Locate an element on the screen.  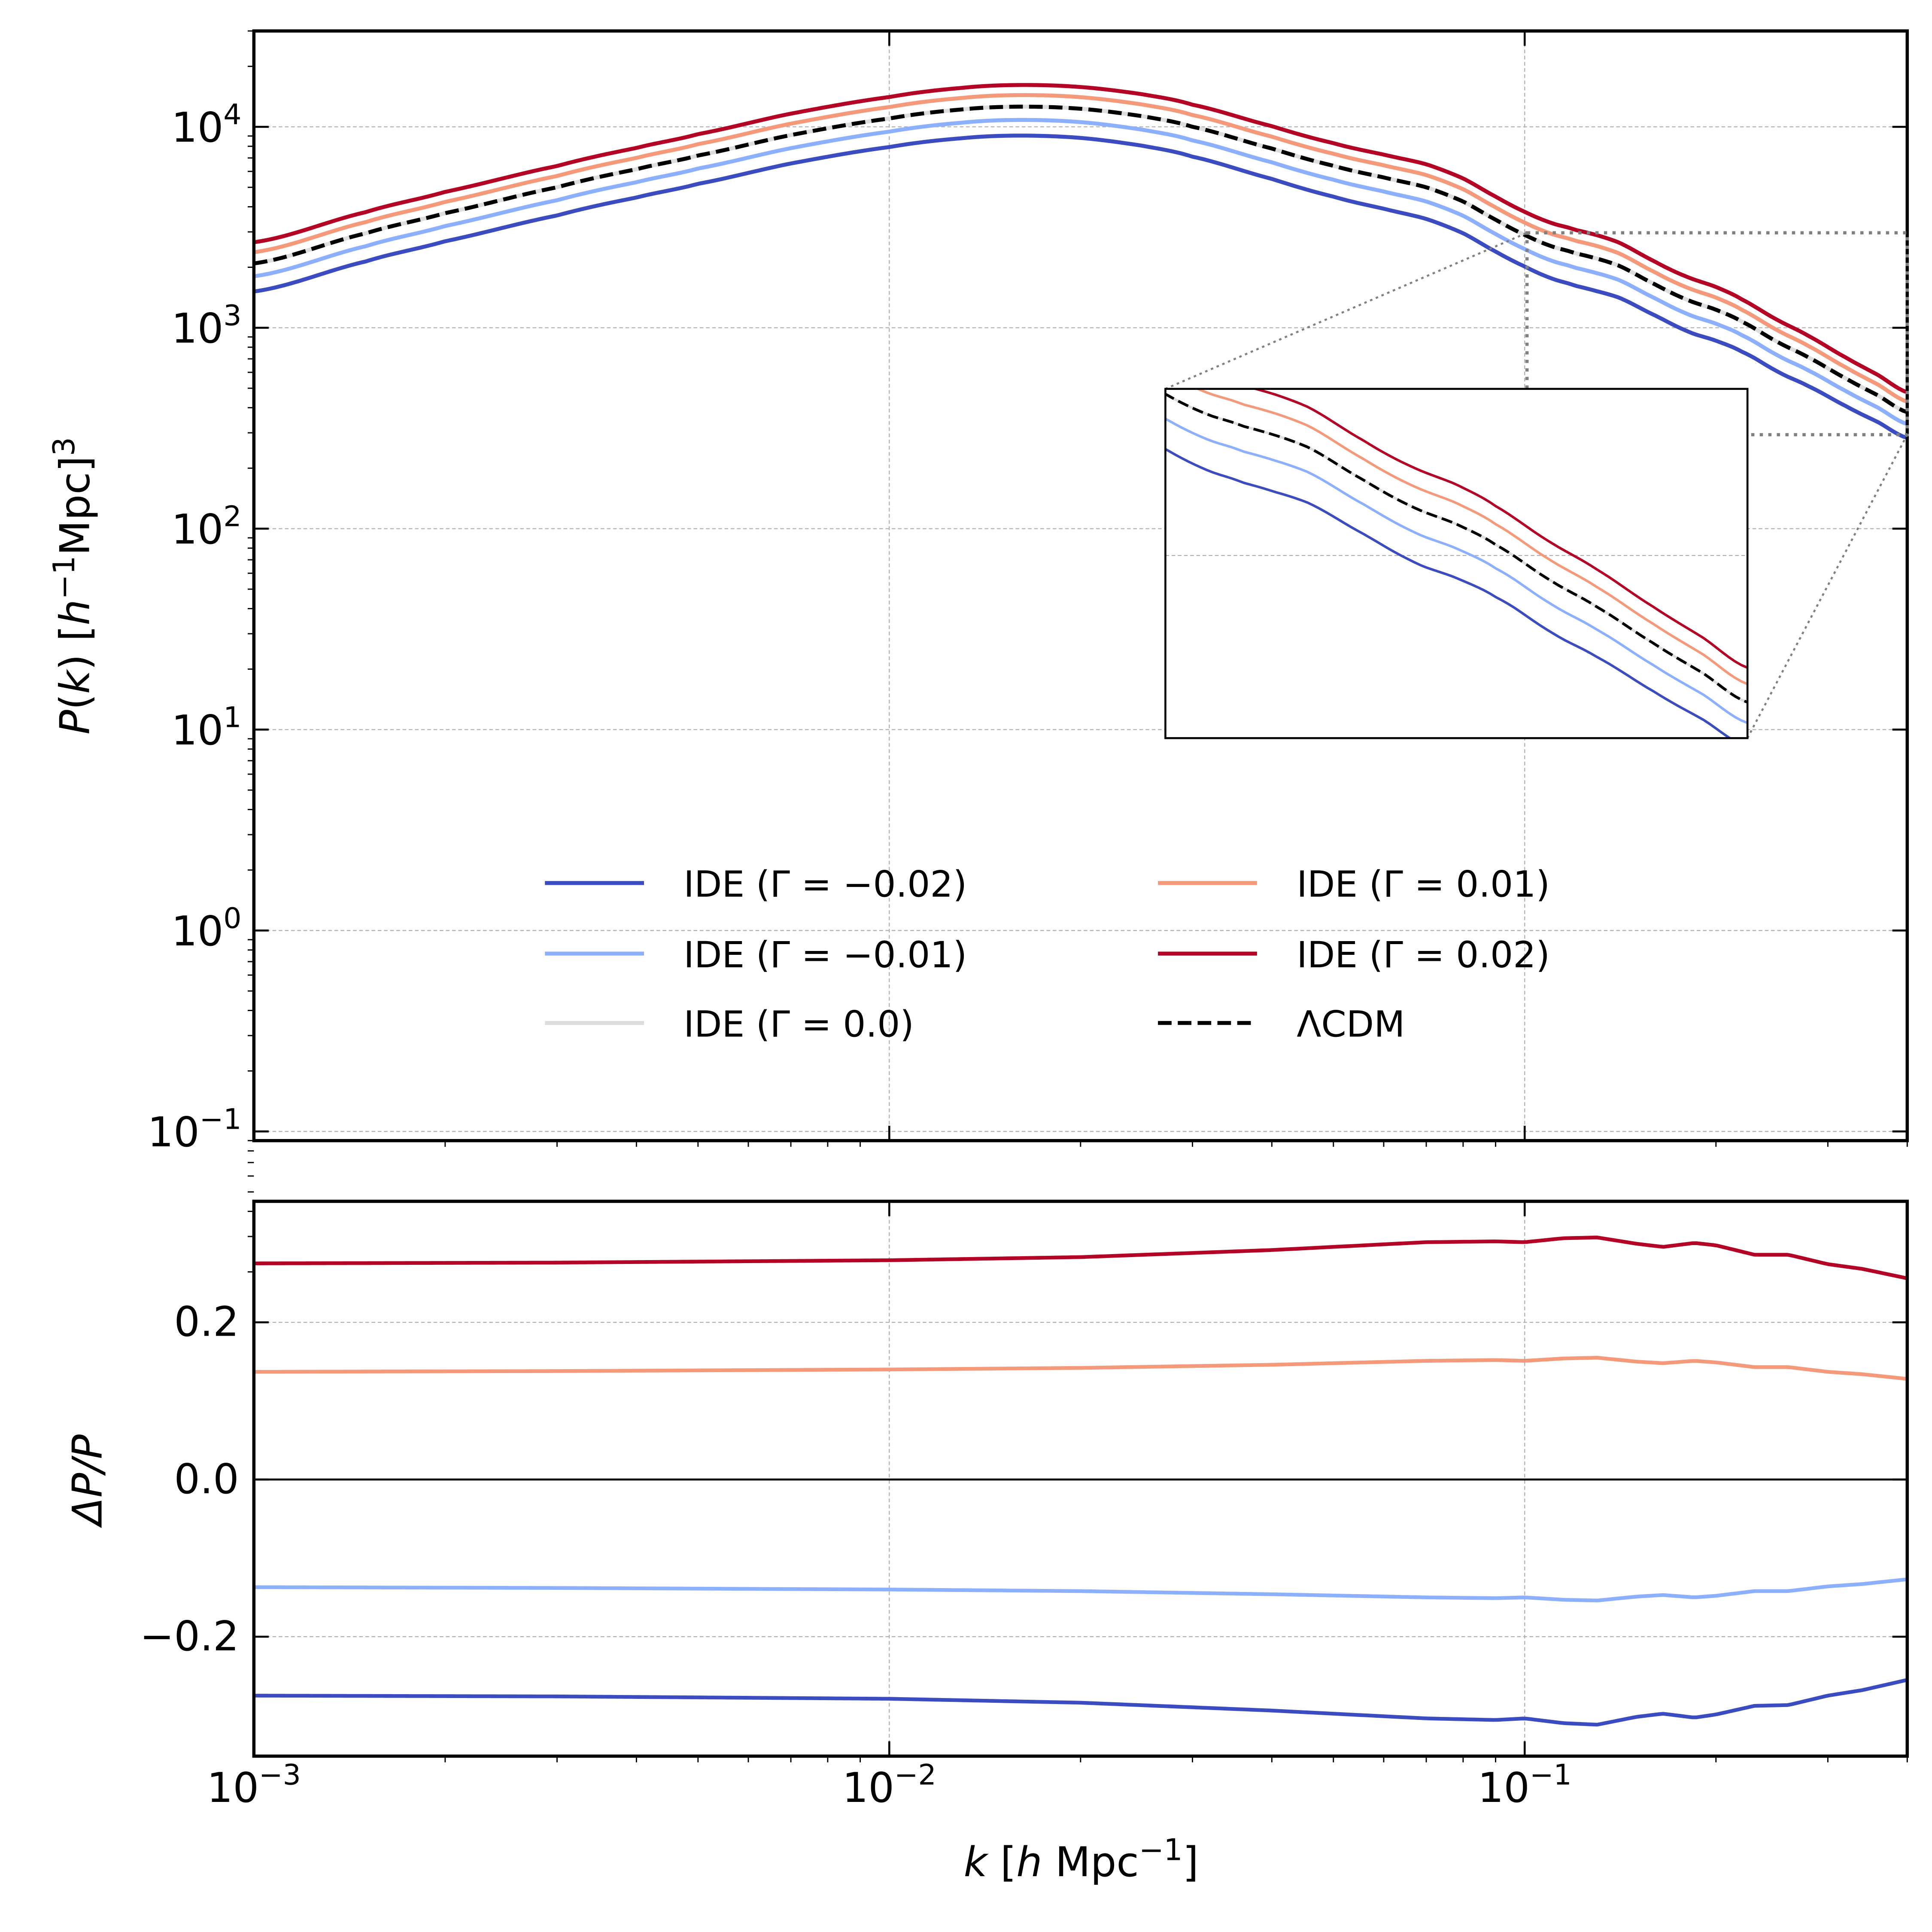
bottom-y-tick-labels: 0.2 0.0 −0.2 is located at coordinates (190, 1480).